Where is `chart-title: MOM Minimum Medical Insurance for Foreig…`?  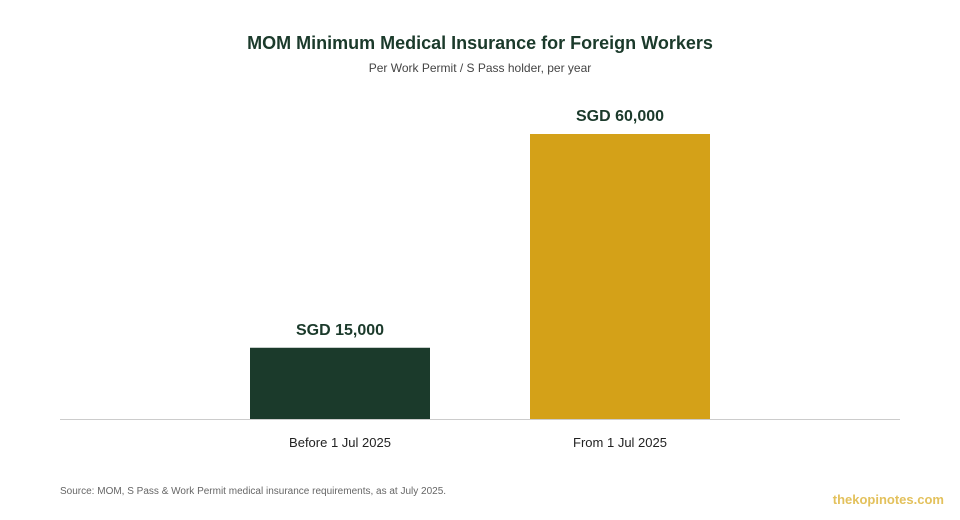 chart-title: MOM Minimum Medical Insurance for Foreig… is located at coordinates (480, 43).